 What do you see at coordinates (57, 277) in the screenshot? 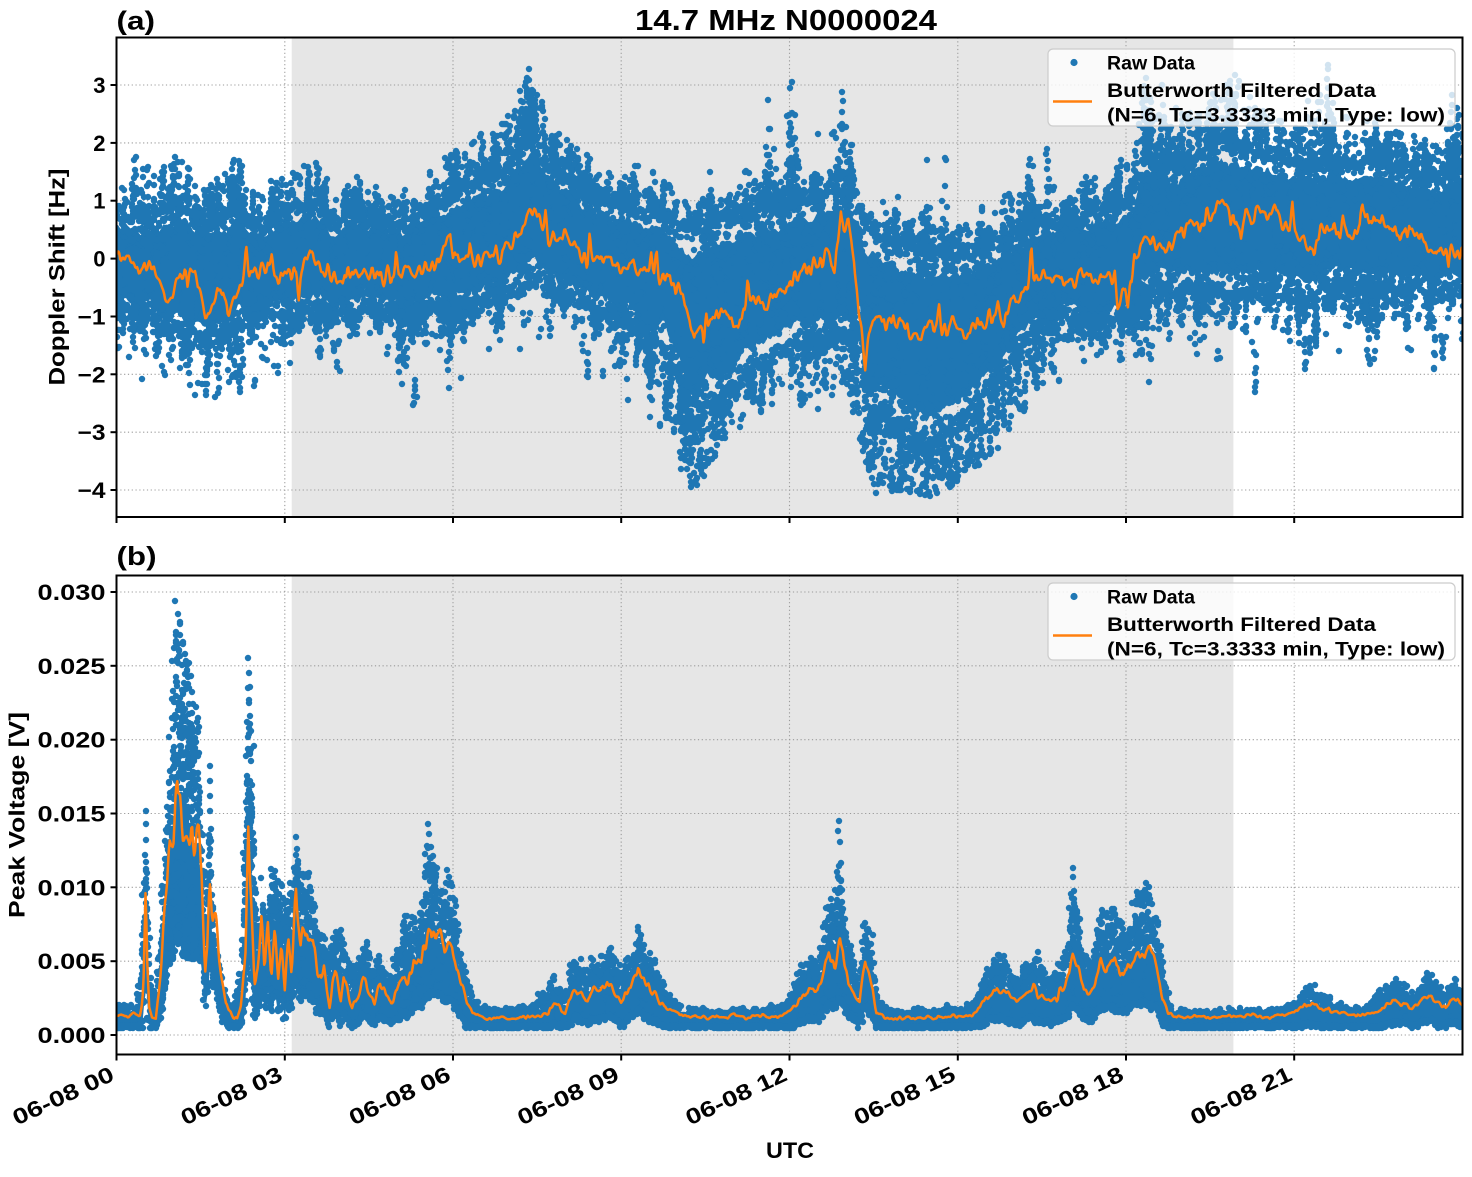
I see `svg-text: Doppler Shift [Hz]` at bounding box center [57, 277].